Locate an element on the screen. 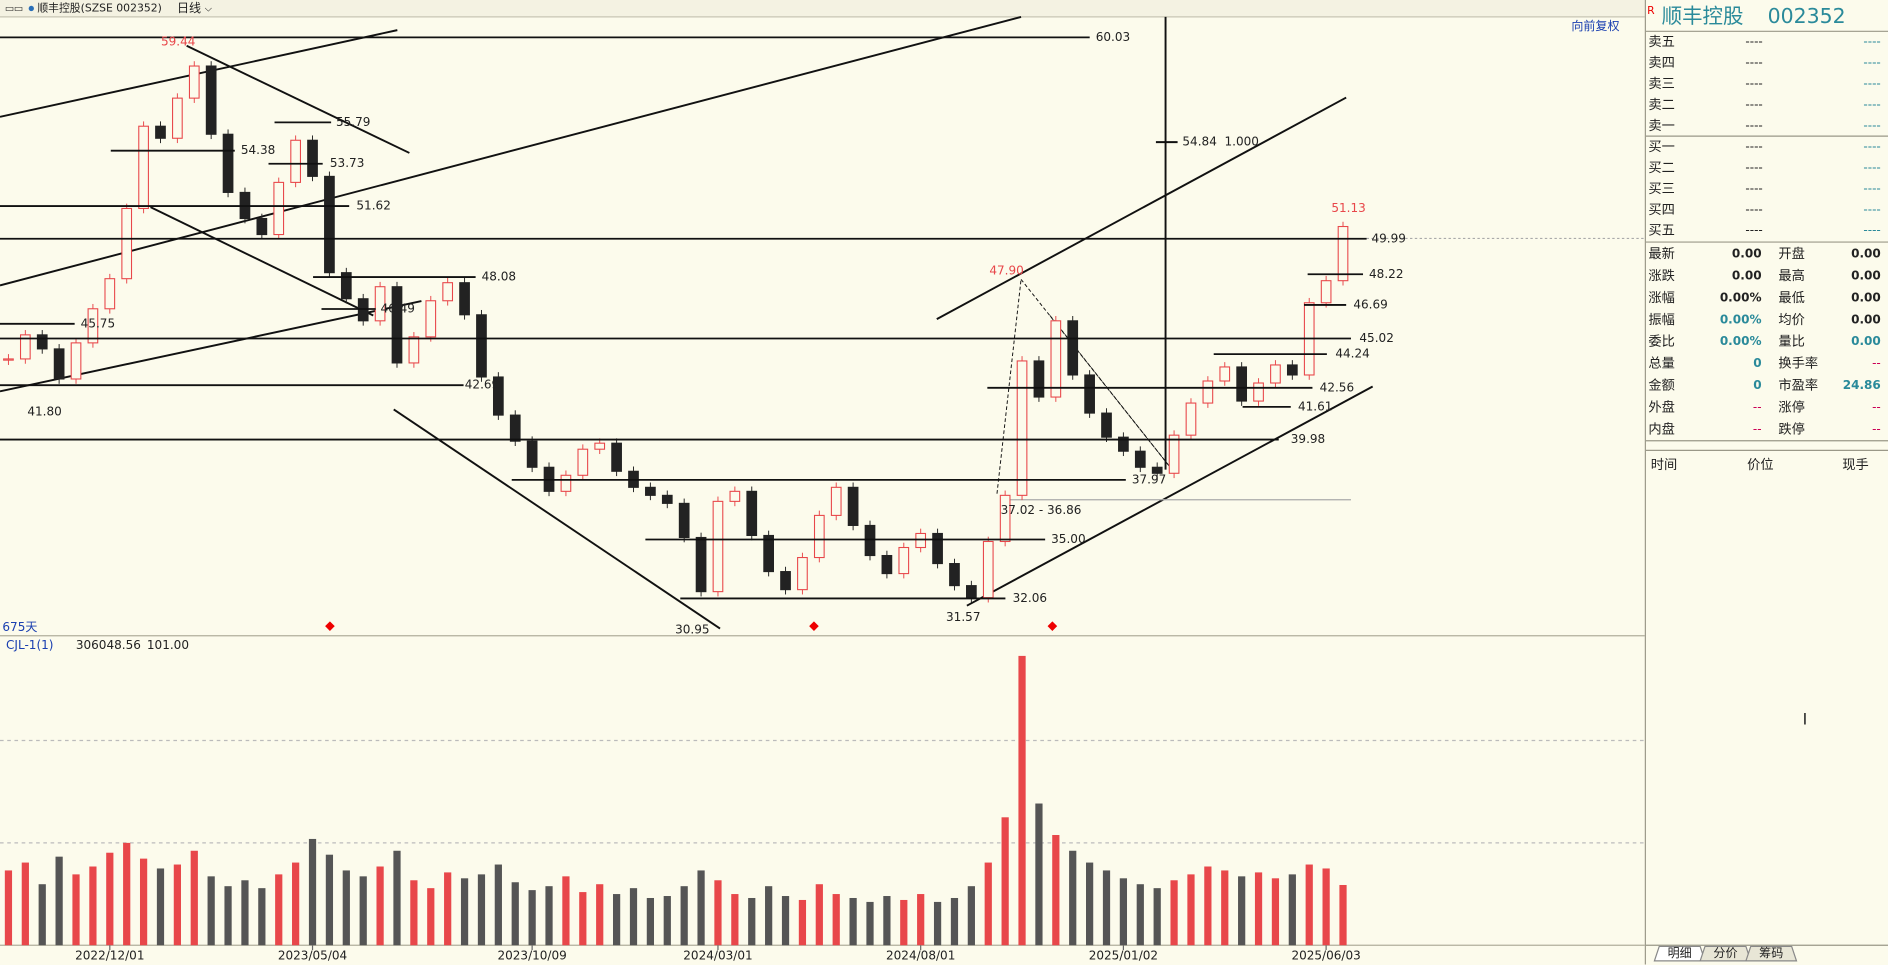 The image size is (1888, 965). level-label: 35.00 is located at coordinates (1068, 539).